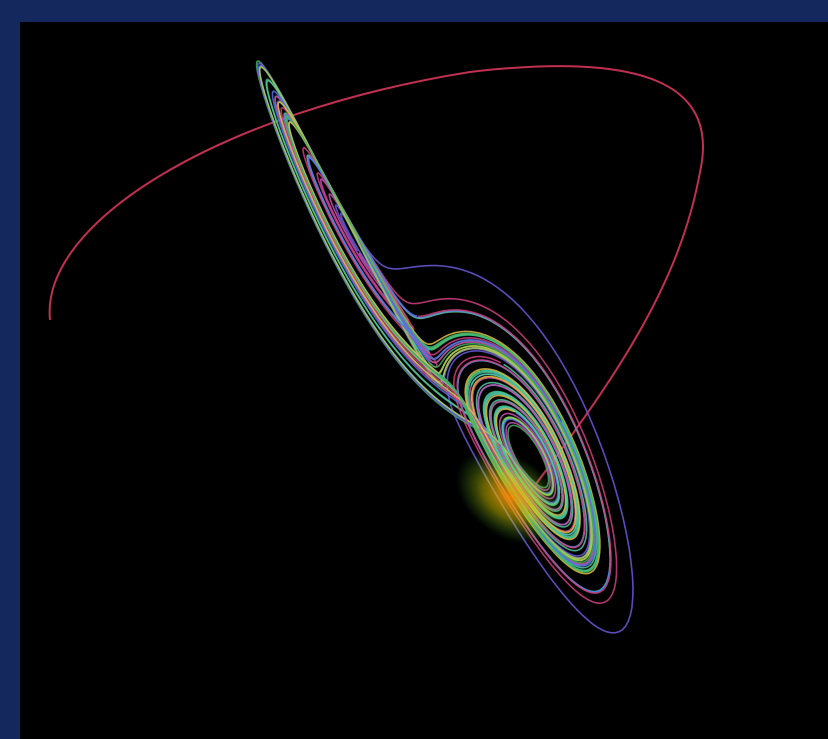 This screenshot has height=739, width=828. Describe the element at coordinates (510, 497) in the screenshot. I see `core-glow` at that location.